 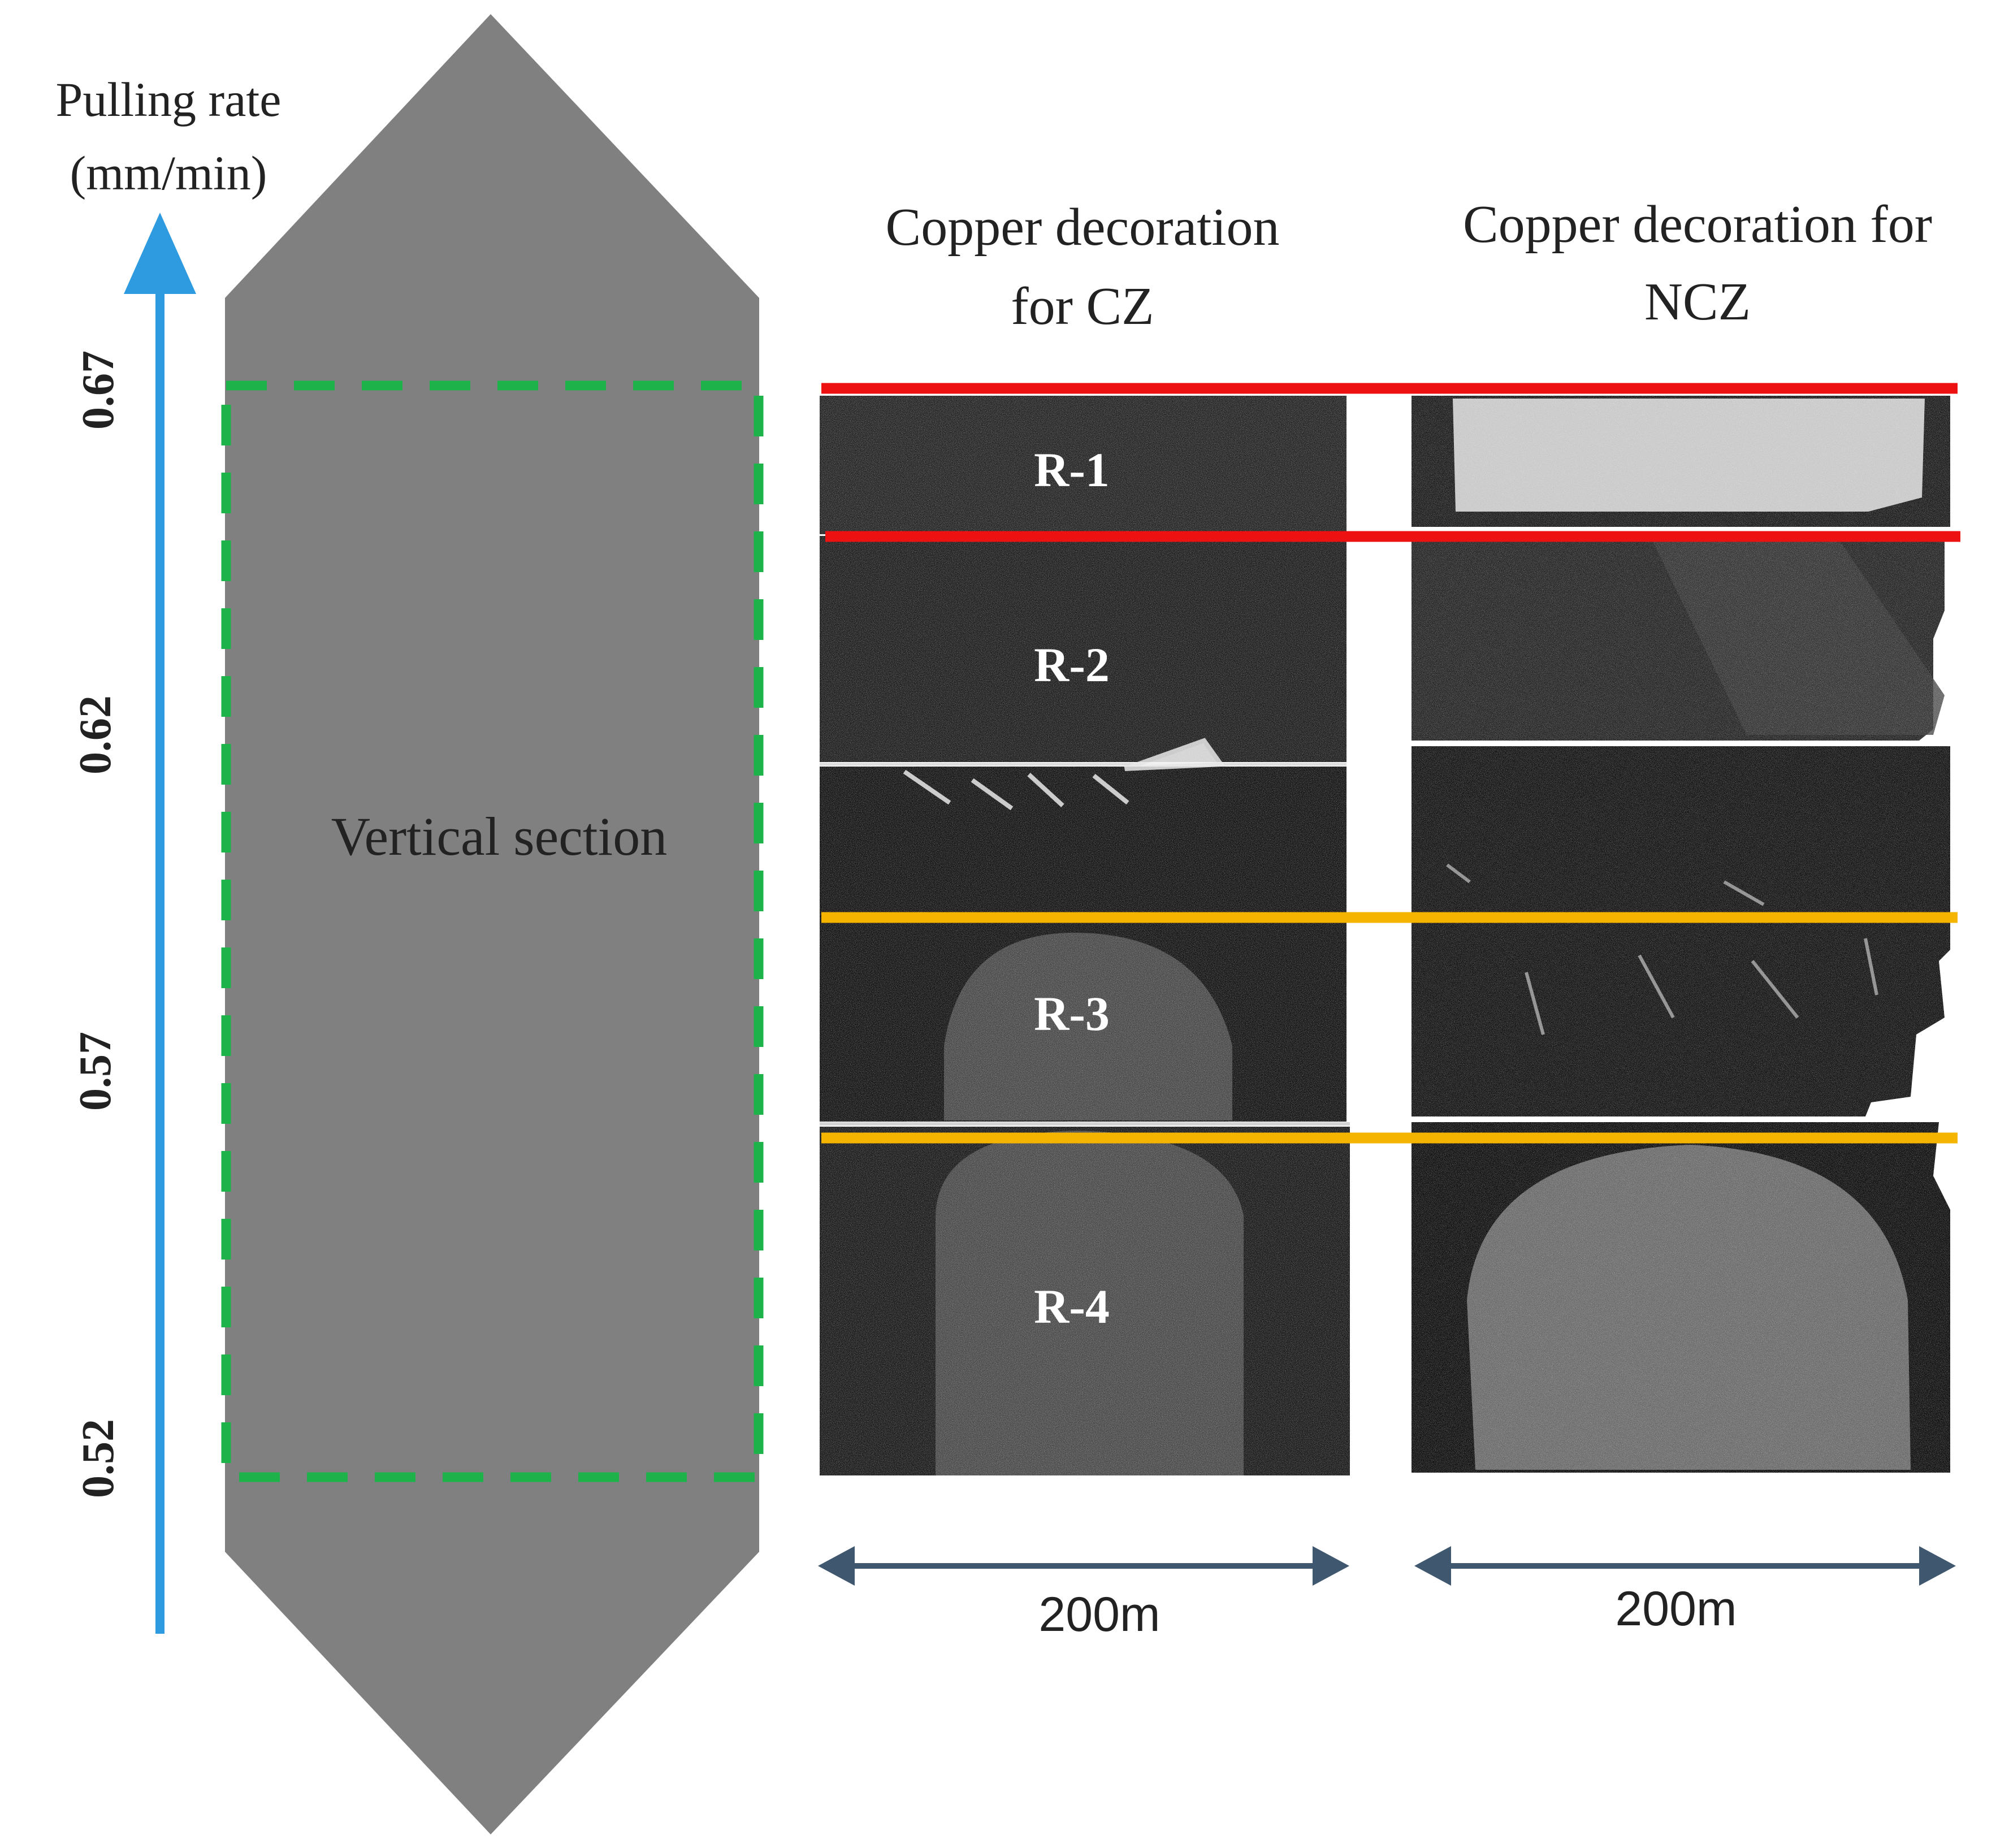 What do you see at coordinates (1072, 889) in the screenshot?
I see `region-labels: R-1 R-2 R-3 R-4` at bounding box center [1072, 889].